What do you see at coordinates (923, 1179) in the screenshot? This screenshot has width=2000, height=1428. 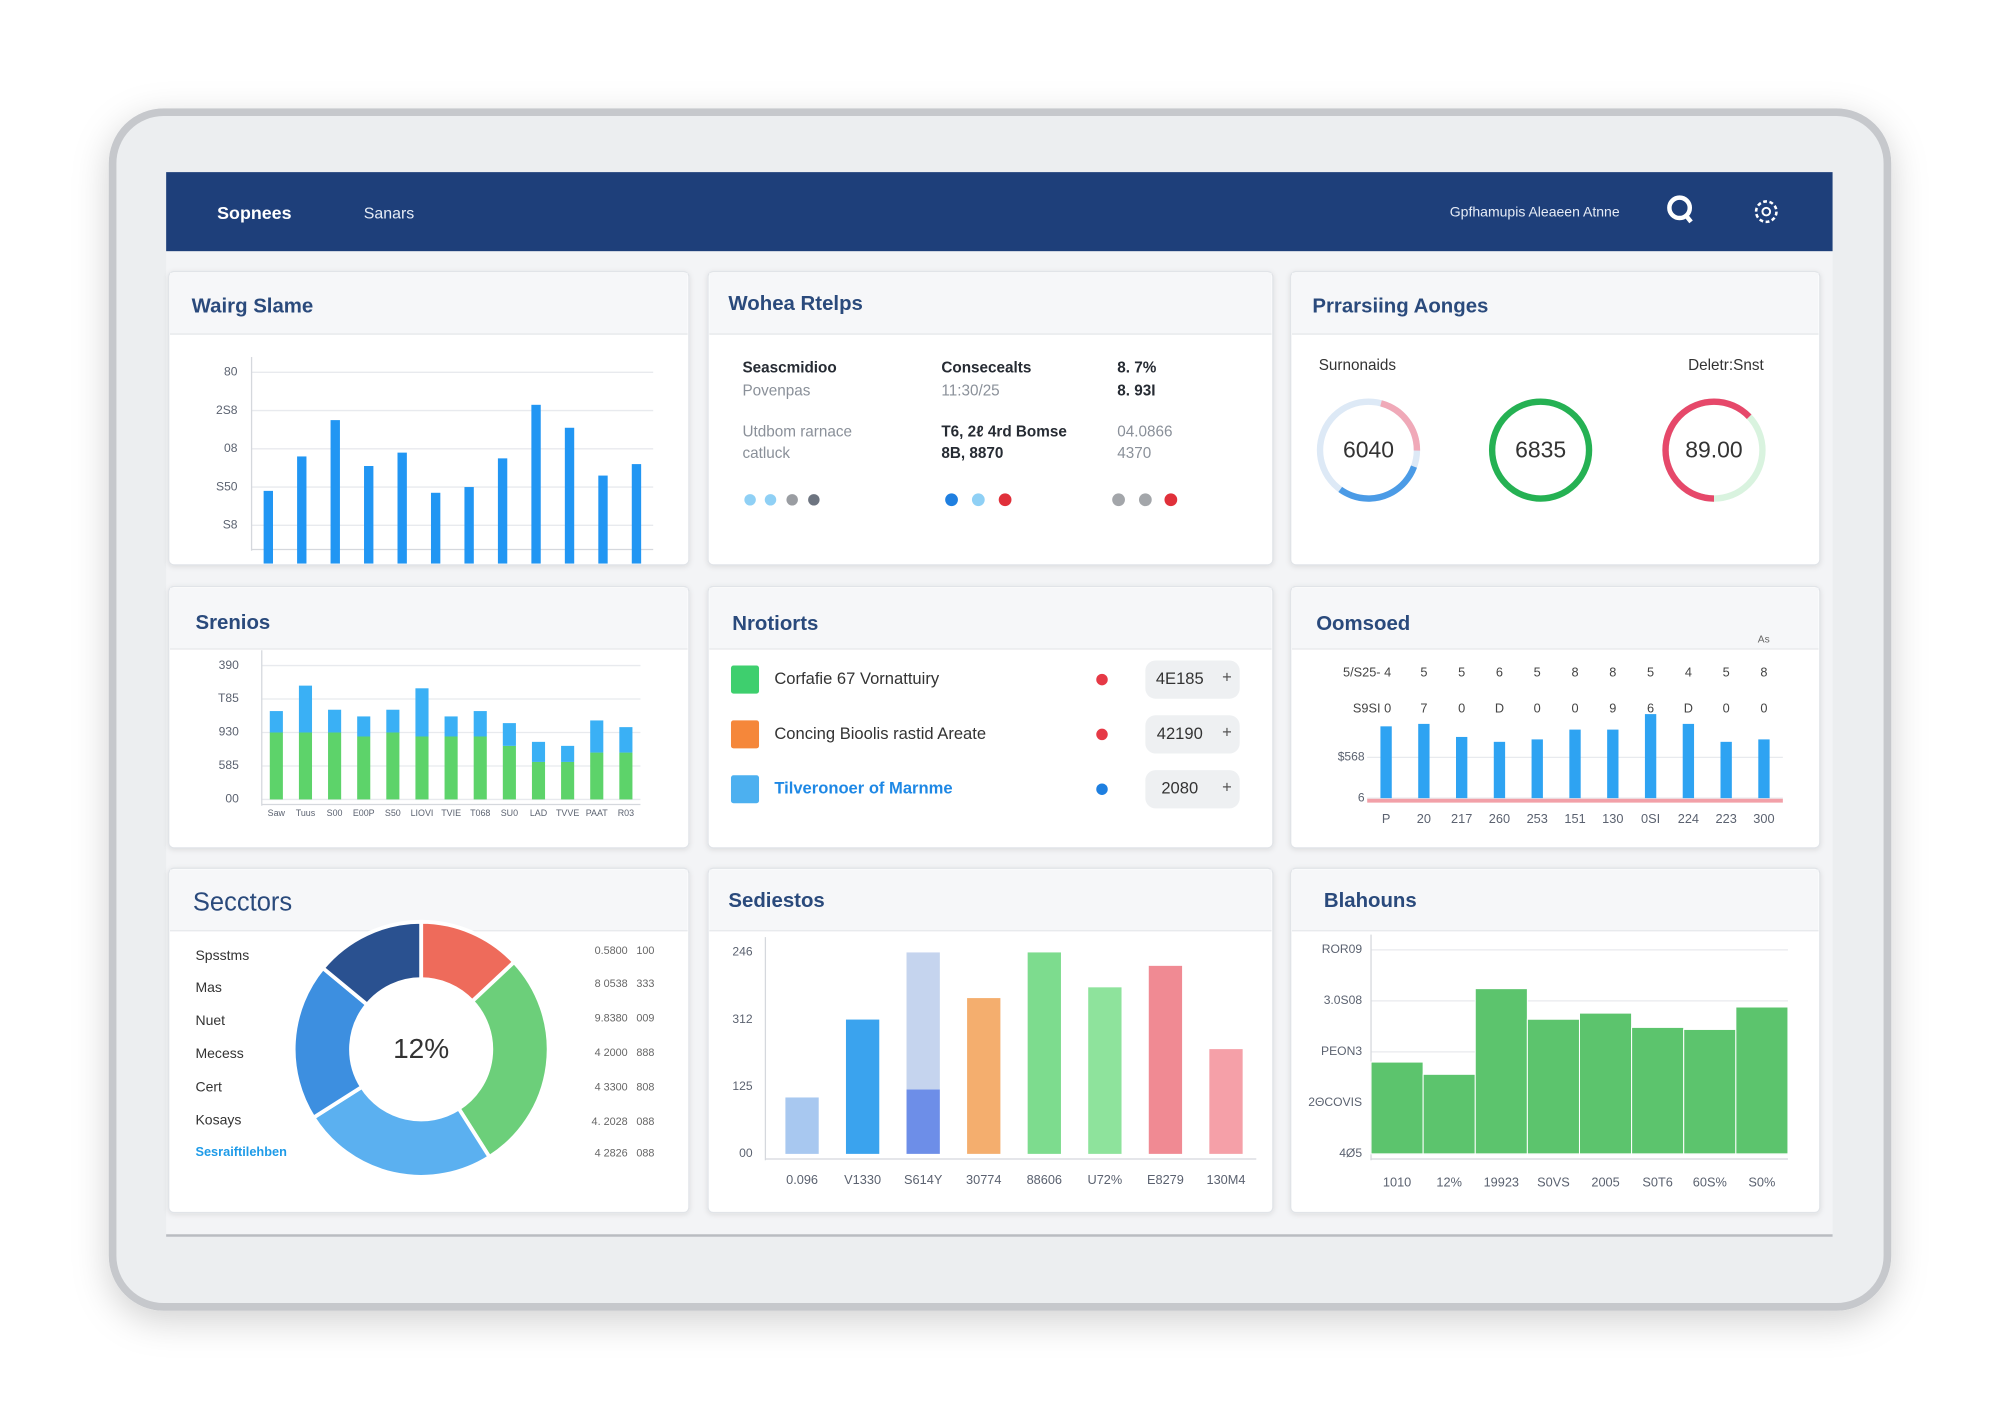 I see `x-tick-label: S614Y` at bounding box center [923, 1179].